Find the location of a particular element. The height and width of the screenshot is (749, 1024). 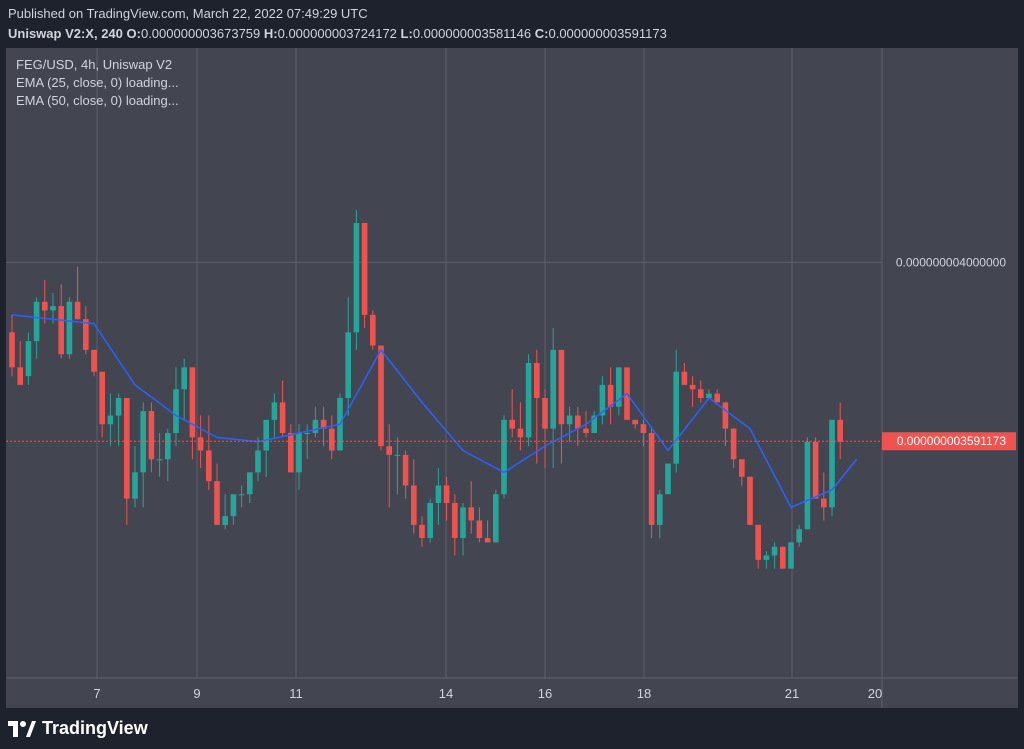

time-tick-label: 18 is located at coordinates (644, 693).